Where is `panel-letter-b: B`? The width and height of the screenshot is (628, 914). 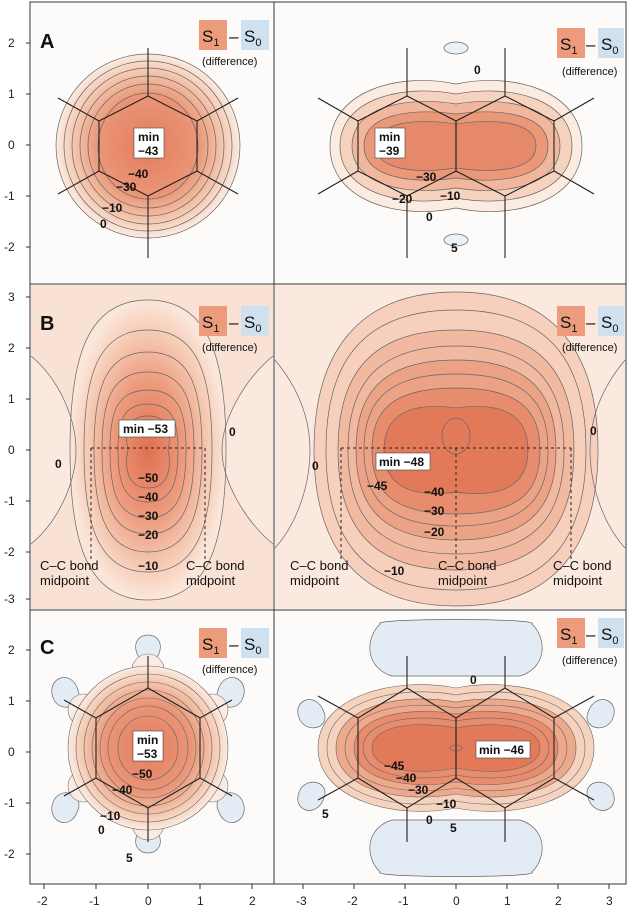
panel-letter-b: B is located at coordinates (47, 324).